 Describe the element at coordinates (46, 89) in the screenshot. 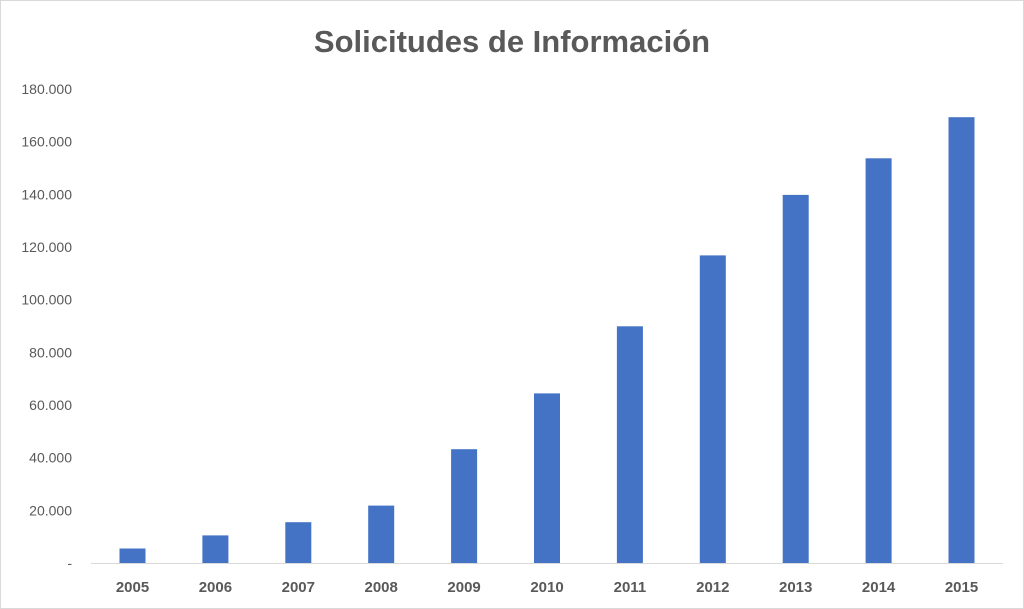

I see `y-tick-label: 180.000` at that location.